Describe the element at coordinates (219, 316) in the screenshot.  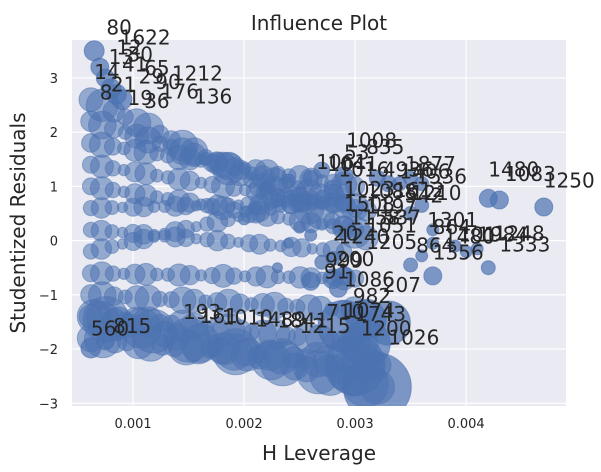
I see `point-label: 161` at that location.